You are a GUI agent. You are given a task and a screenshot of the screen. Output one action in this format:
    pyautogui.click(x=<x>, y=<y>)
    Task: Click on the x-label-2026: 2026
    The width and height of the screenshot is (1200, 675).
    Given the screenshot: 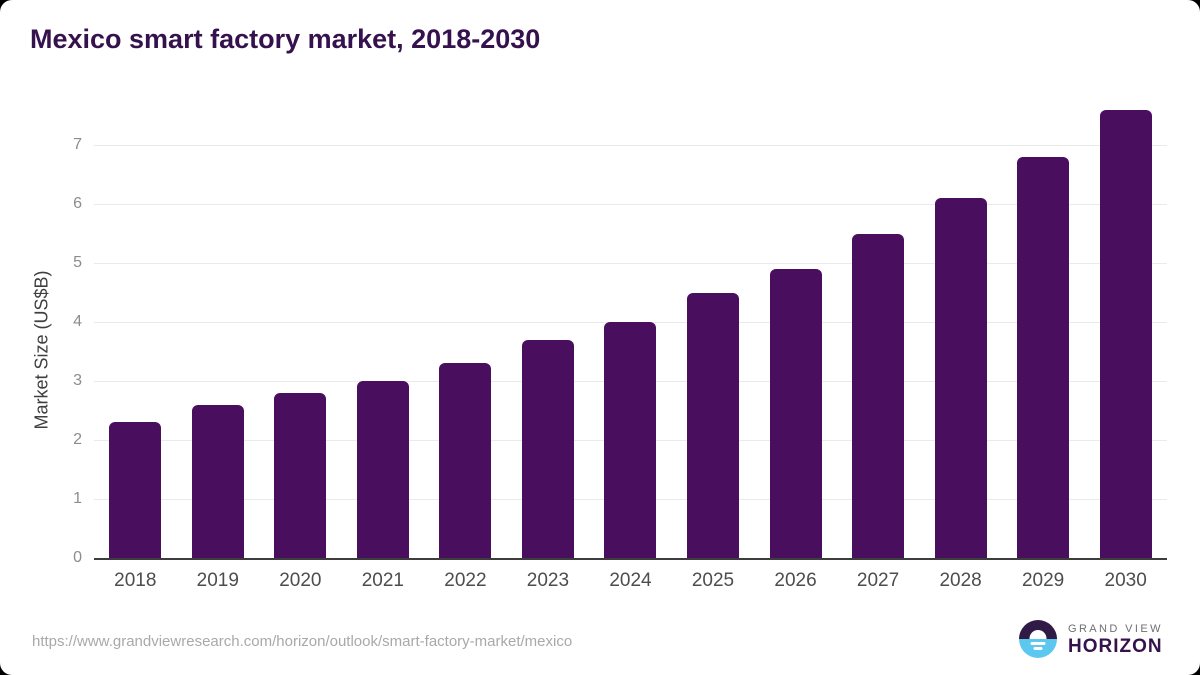 What is the action you would take?
    pyautogui.click(x=795, y=580)
    